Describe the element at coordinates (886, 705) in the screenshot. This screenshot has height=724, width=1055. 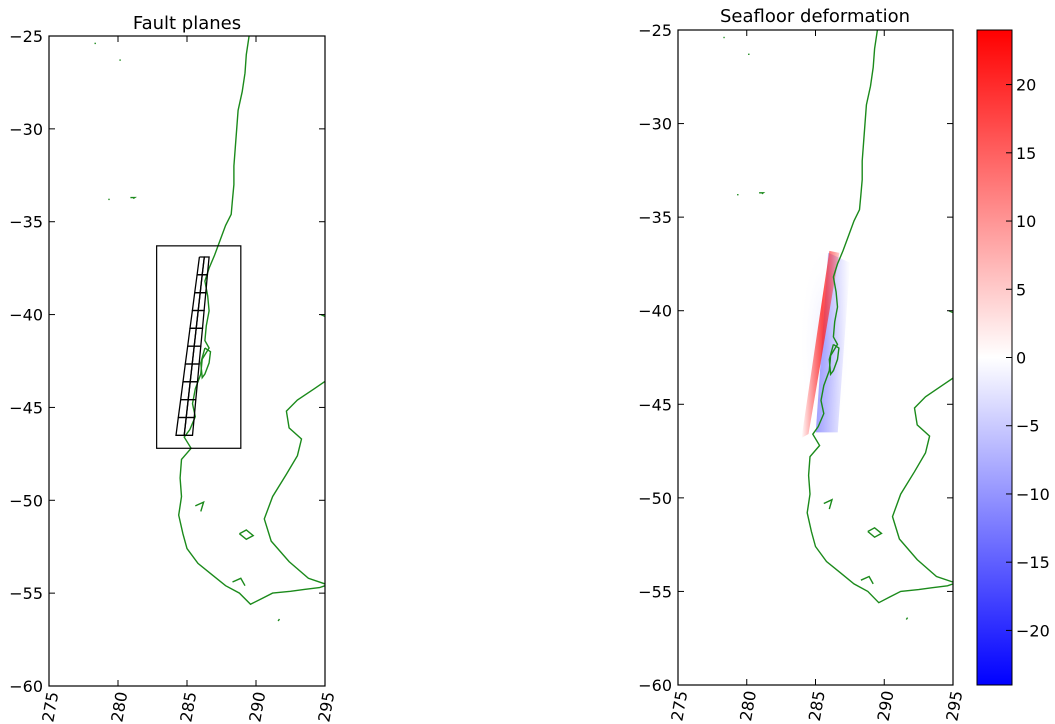
I see `seafloor-deformation-x-tick-label: 290` at that location.